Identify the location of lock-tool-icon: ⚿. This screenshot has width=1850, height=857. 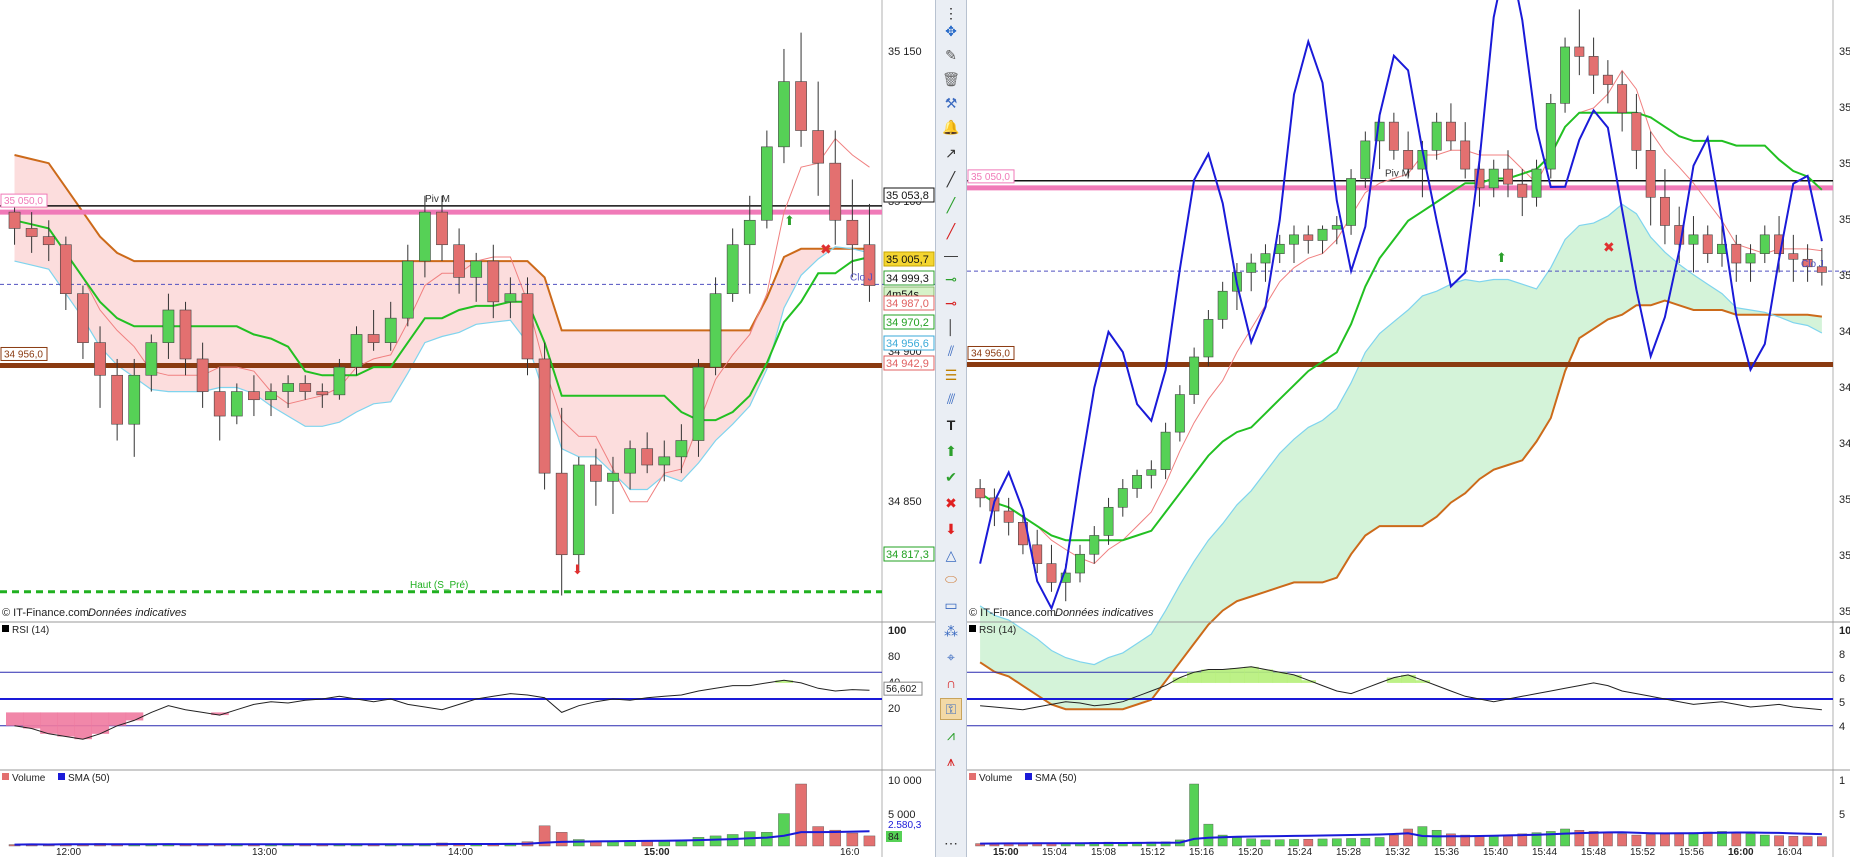
(951, 709).